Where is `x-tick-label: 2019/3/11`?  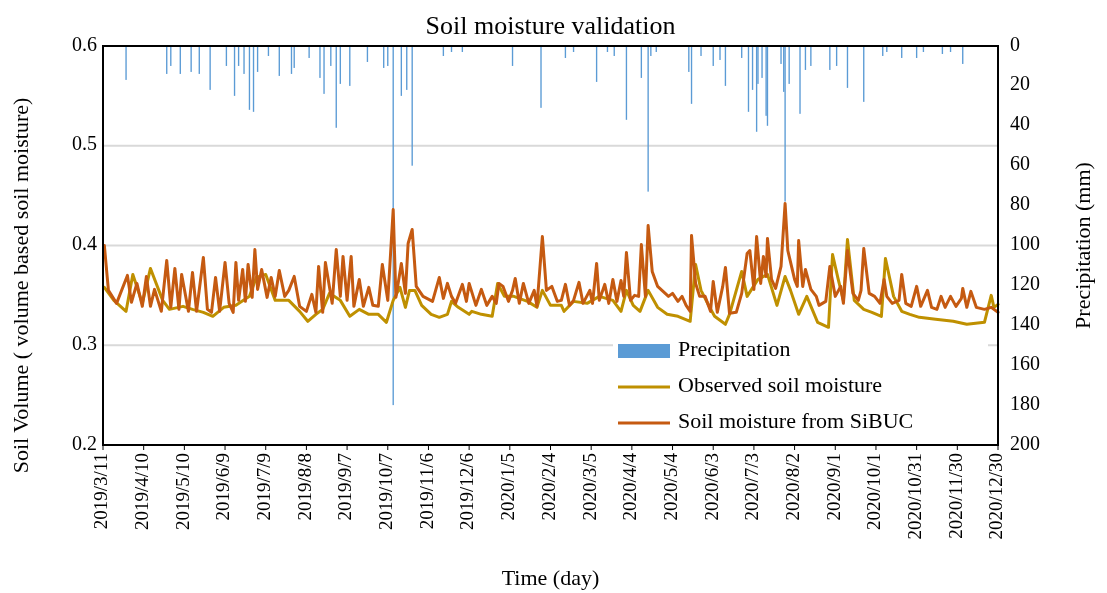 x-tick-label: 2019/3/11 is located at coordinates (101, 491).